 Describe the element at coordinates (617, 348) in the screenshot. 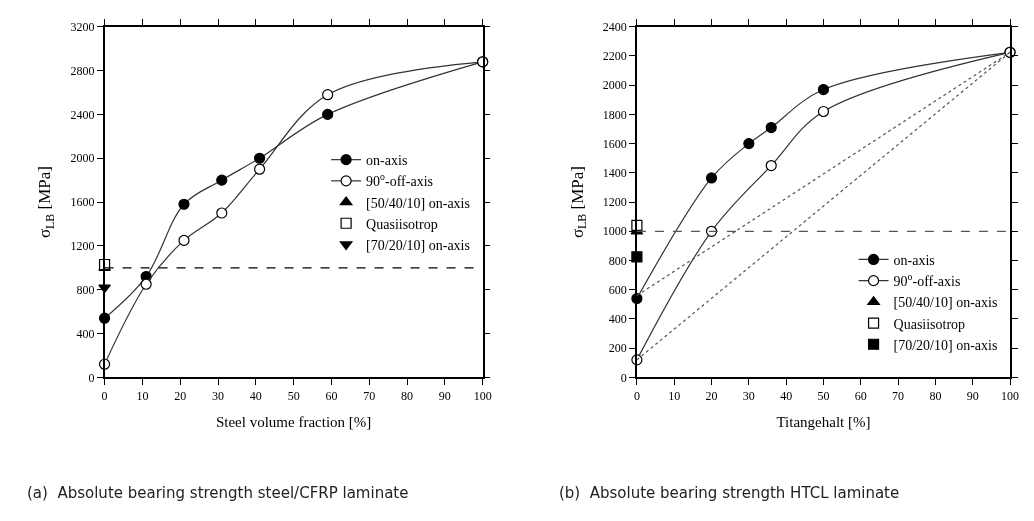

I see `y-tick-label: 200` at that location.